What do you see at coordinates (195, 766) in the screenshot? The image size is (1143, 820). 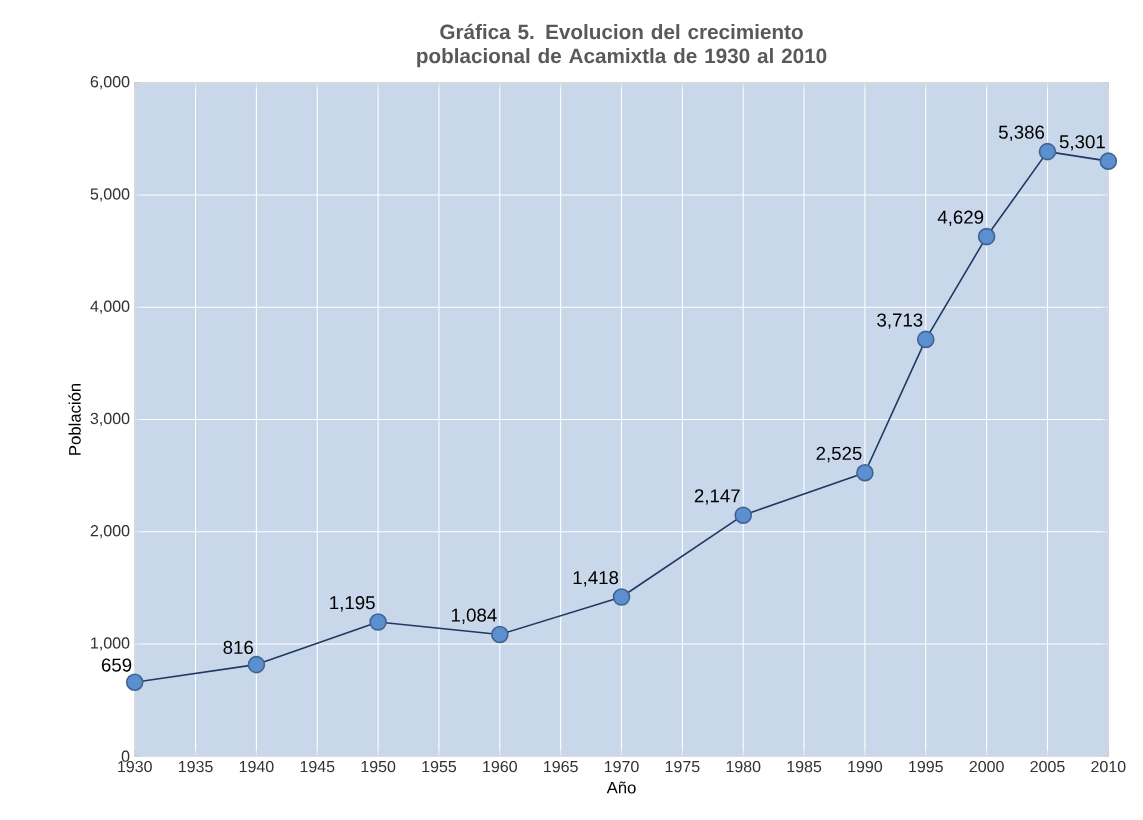 I see `x-tick-label: 1935` at bounding box center [195, 766].